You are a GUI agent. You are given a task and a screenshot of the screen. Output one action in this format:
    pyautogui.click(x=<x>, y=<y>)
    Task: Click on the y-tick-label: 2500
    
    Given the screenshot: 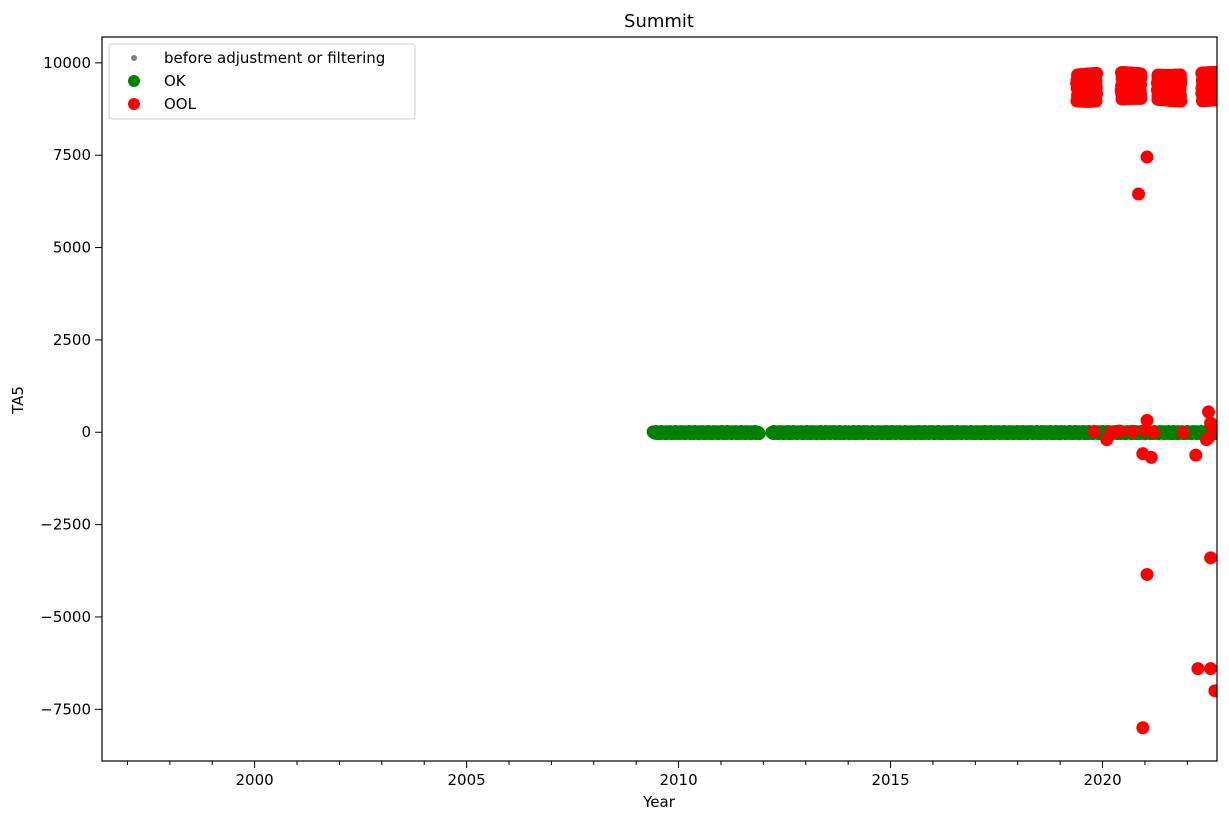 What is the action you would take?
    pyautogui.click(x=72, y=340)
    